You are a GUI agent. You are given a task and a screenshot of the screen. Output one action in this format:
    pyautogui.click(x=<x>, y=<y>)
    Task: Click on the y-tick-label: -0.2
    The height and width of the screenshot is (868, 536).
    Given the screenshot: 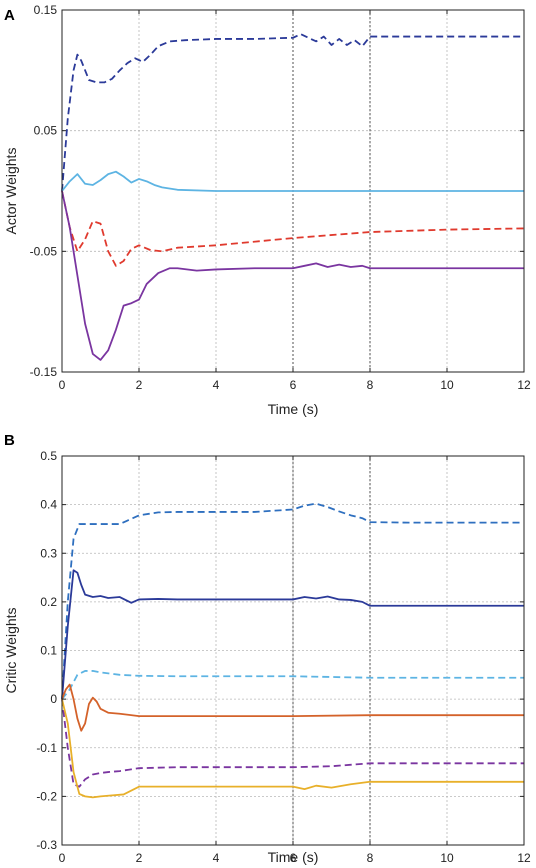 What is the action you would take?
    pyautogui.click(x=46, y=796)
    